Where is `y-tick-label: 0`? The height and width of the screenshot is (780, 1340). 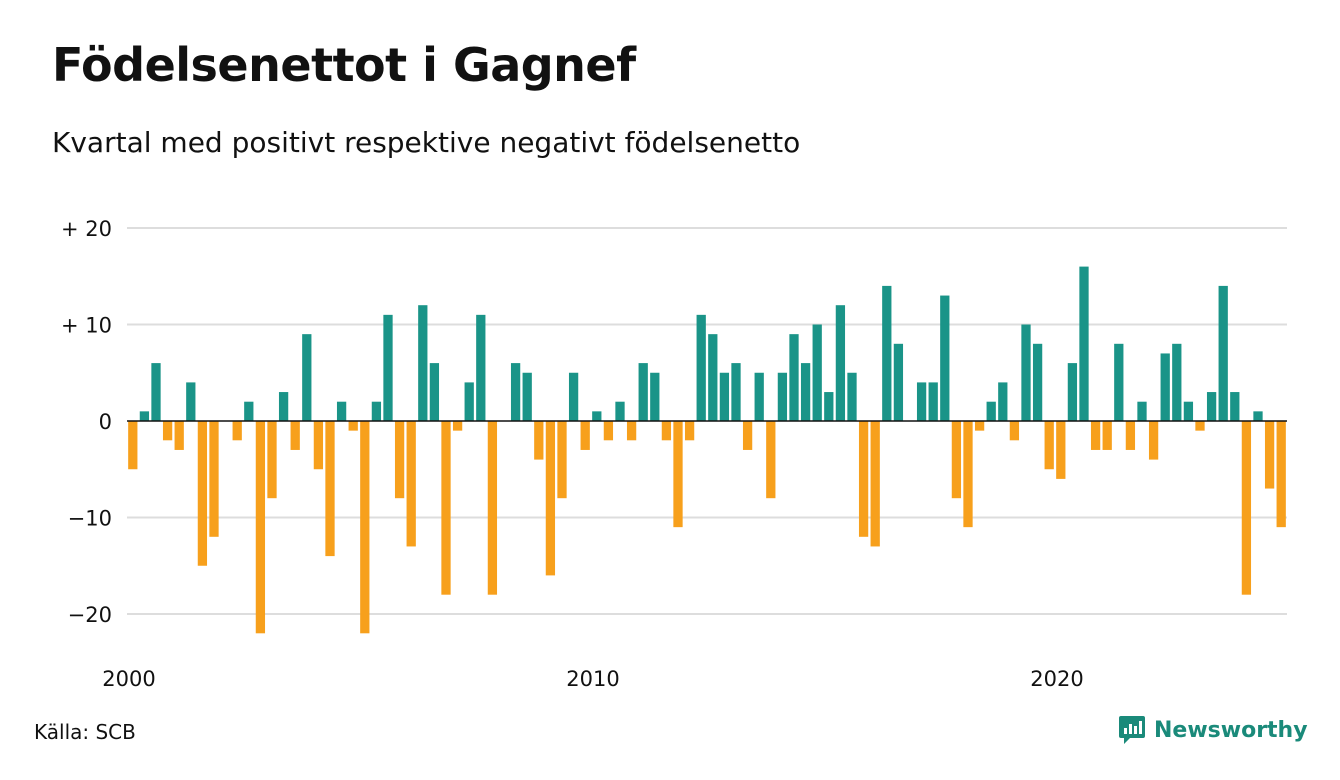
y-tick-label: 0 is located at coordinates (105, 422).